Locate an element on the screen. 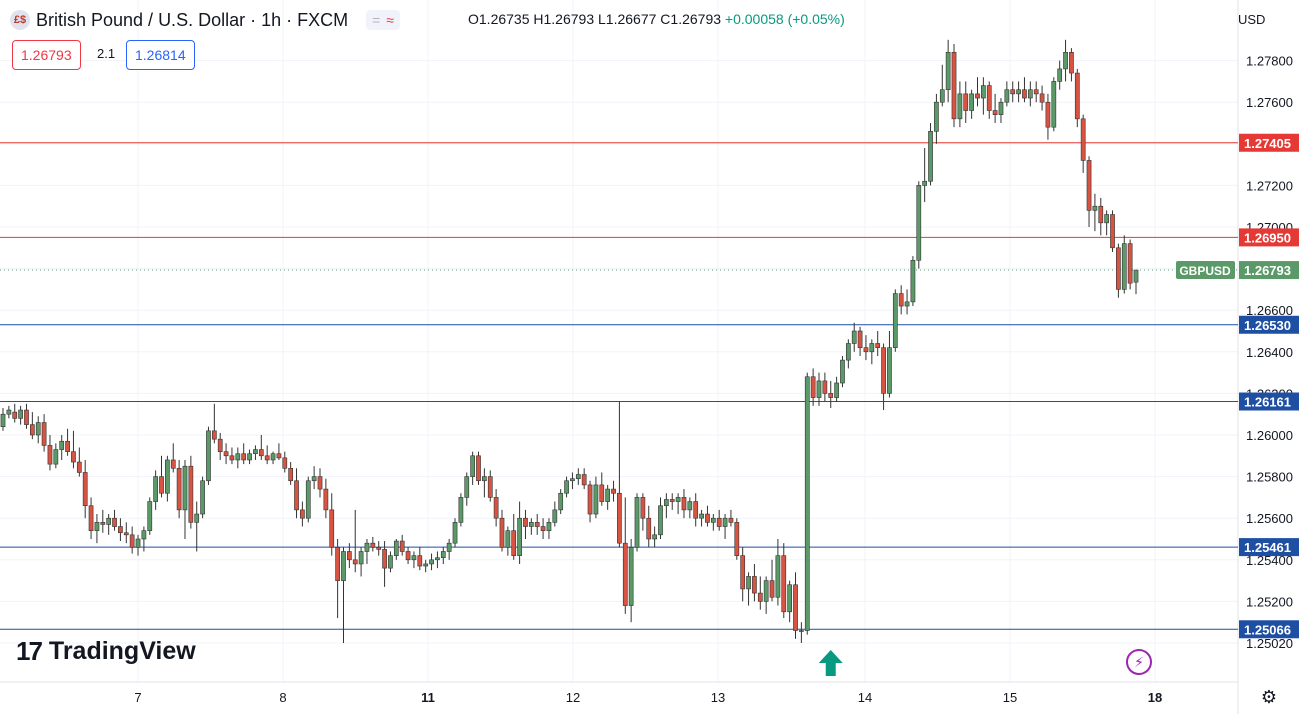 The image size is (1300, 714). settings-gear-icon: ⚙ is located at coordinates (1269, 697).